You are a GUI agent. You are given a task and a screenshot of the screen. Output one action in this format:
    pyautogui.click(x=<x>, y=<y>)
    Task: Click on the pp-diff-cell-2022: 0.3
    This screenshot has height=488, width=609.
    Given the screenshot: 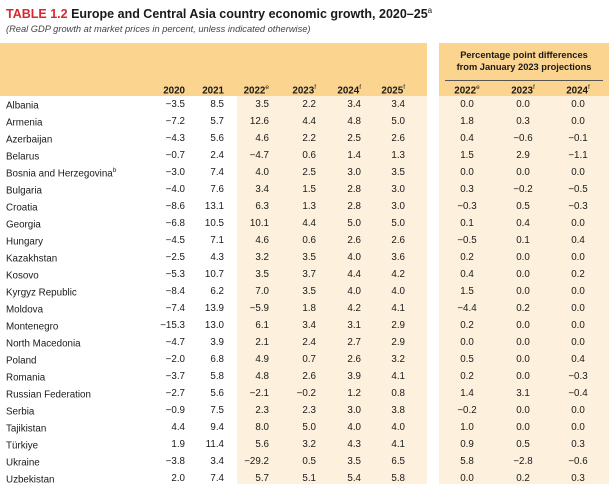 What is the action you would take?
    pyautogui.click(x=467, y=189)
    